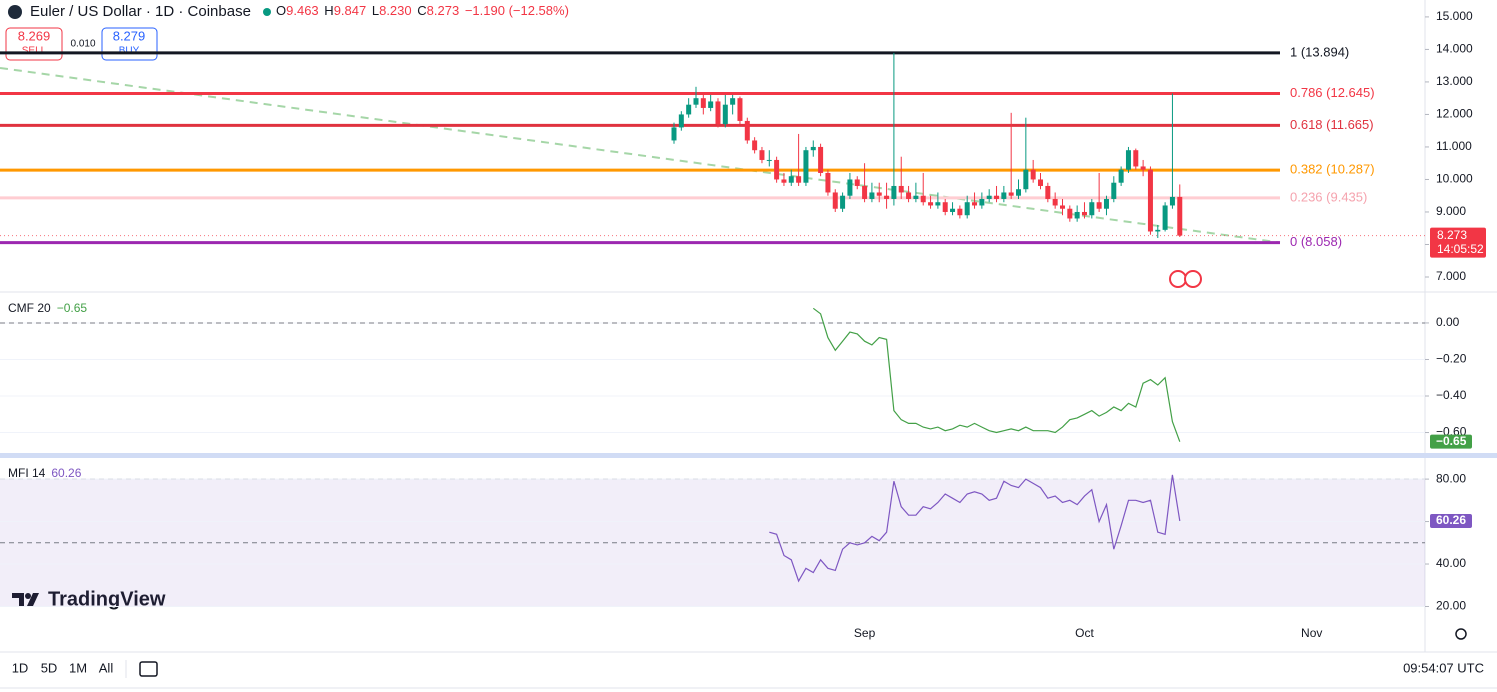  What do you see at coordinates (1443, 667) in the screenshot?
I see `clock: 09:54:07 UTC` at bounding box center [1443, 667].